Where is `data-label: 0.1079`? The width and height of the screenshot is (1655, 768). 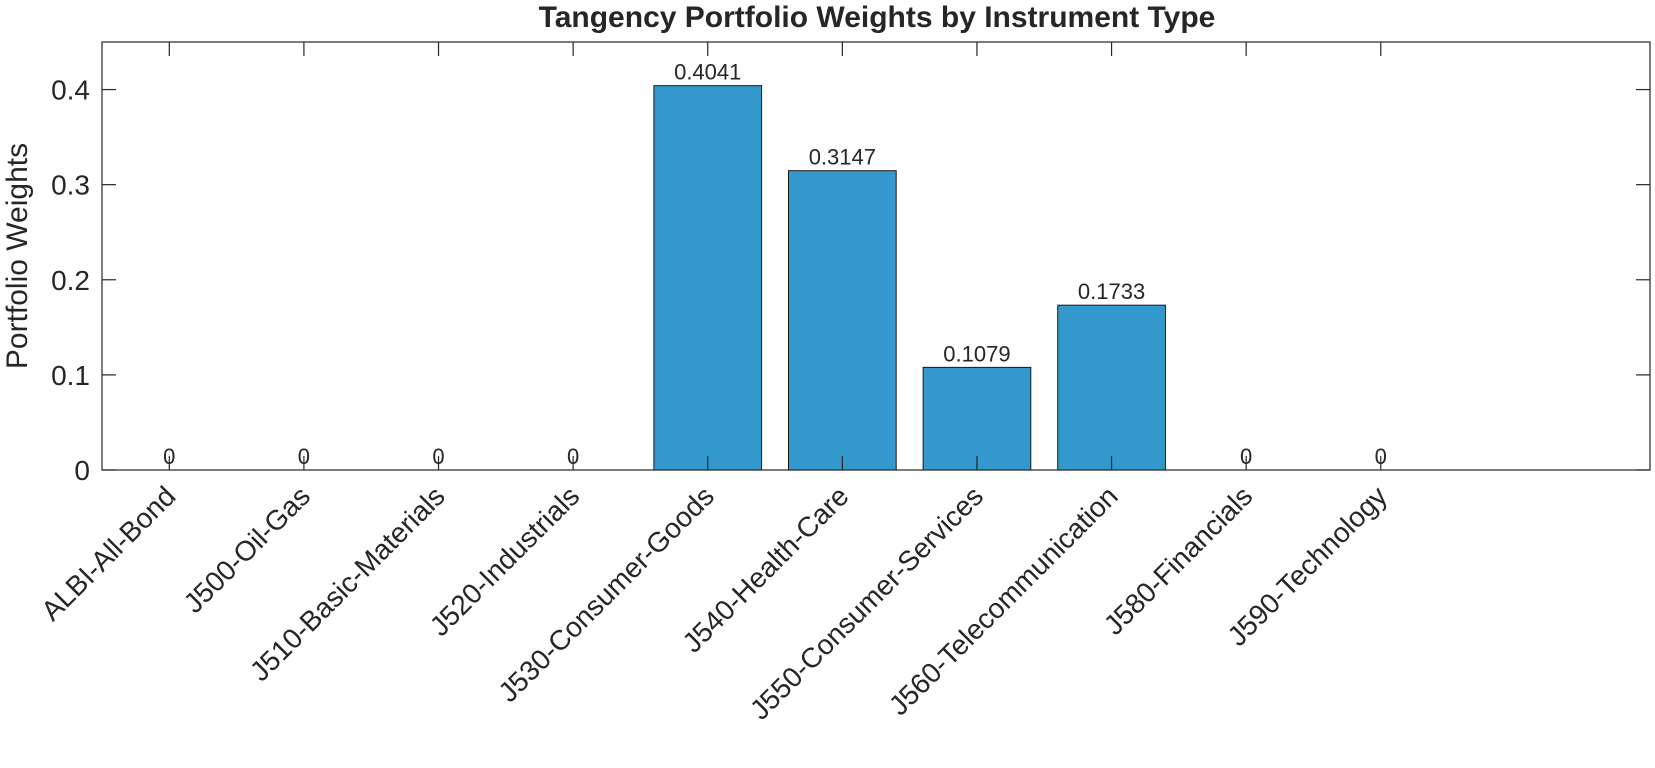 data-label: 0.1079 is located at coordinates (976, 353).